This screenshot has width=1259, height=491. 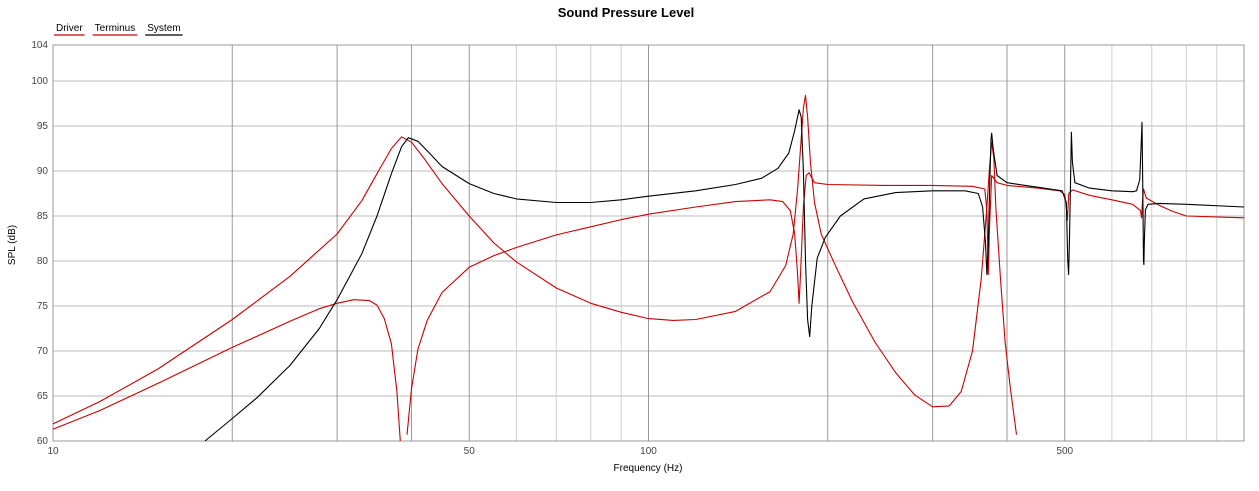 I want to click on y-tick-label: 85, so click(x=43, y=216).